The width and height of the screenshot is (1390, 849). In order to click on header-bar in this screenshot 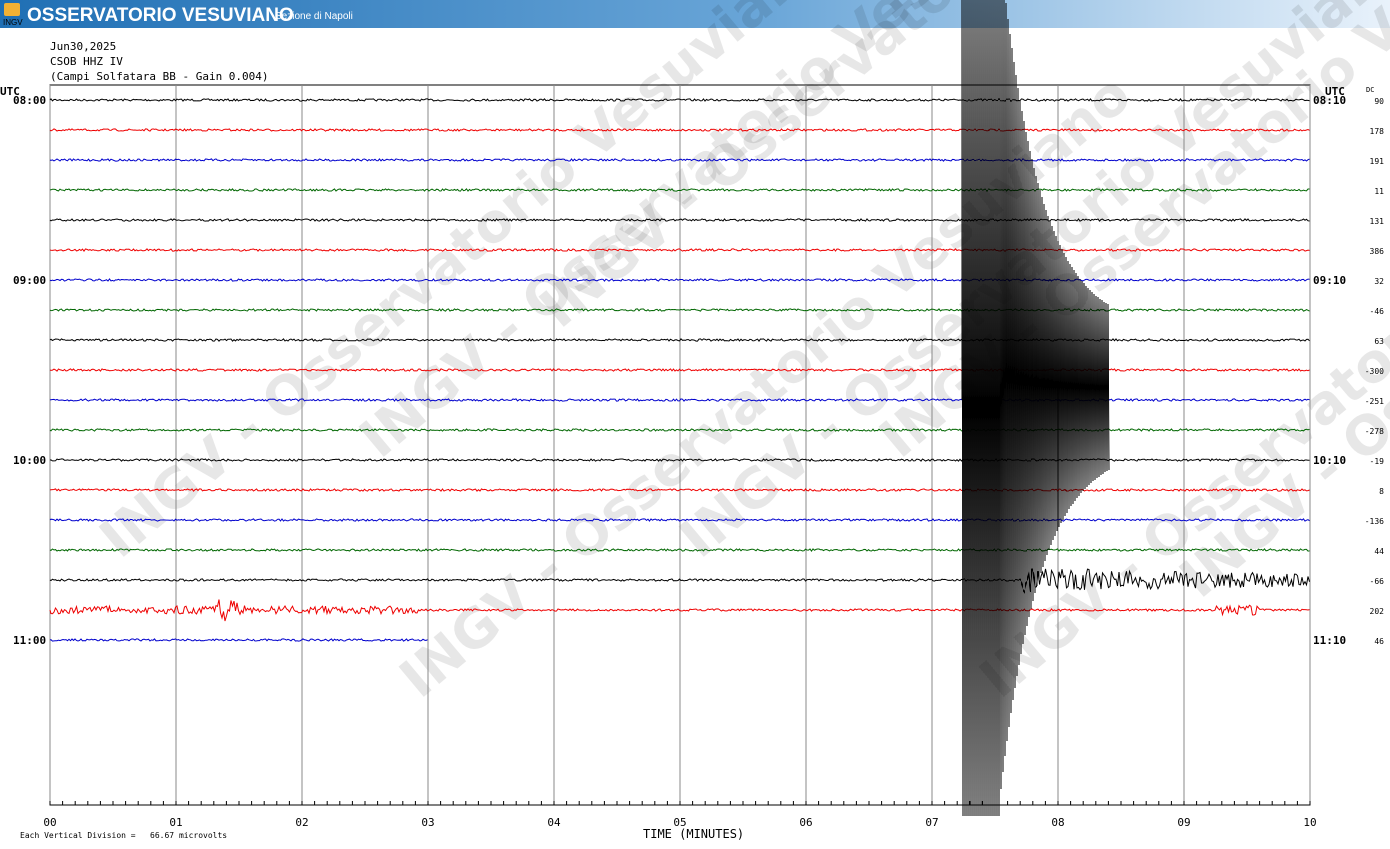, I will do `click(695, 14)`.